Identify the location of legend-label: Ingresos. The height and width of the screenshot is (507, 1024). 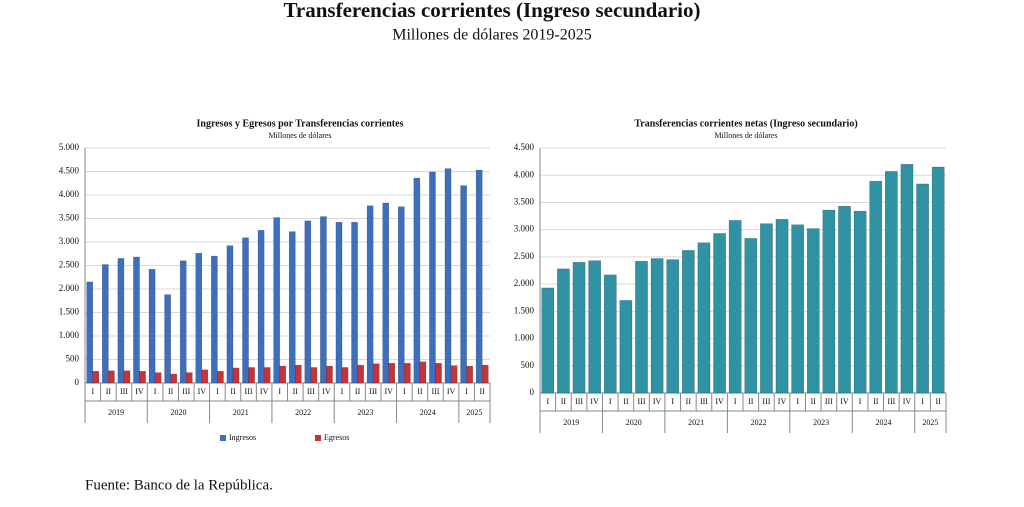
(242, 437).